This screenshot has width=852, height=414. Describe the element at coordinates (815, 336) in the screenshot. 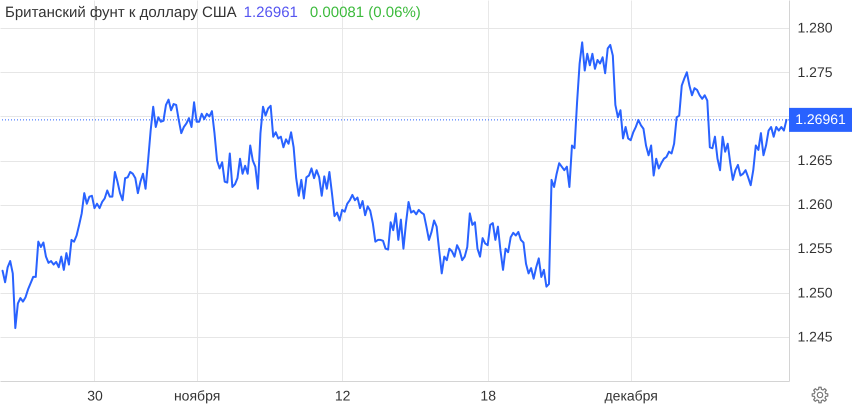

I see `y-tick-label: 1.245` at that location.